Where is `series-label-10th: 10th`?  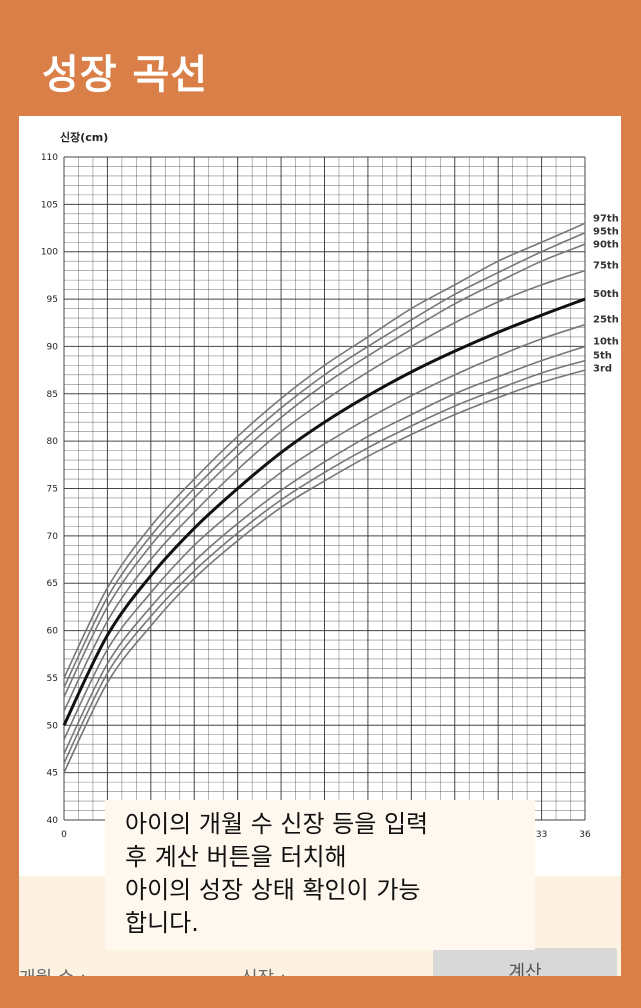 series-label-10th: 10th is located at coordinates (606, 341).